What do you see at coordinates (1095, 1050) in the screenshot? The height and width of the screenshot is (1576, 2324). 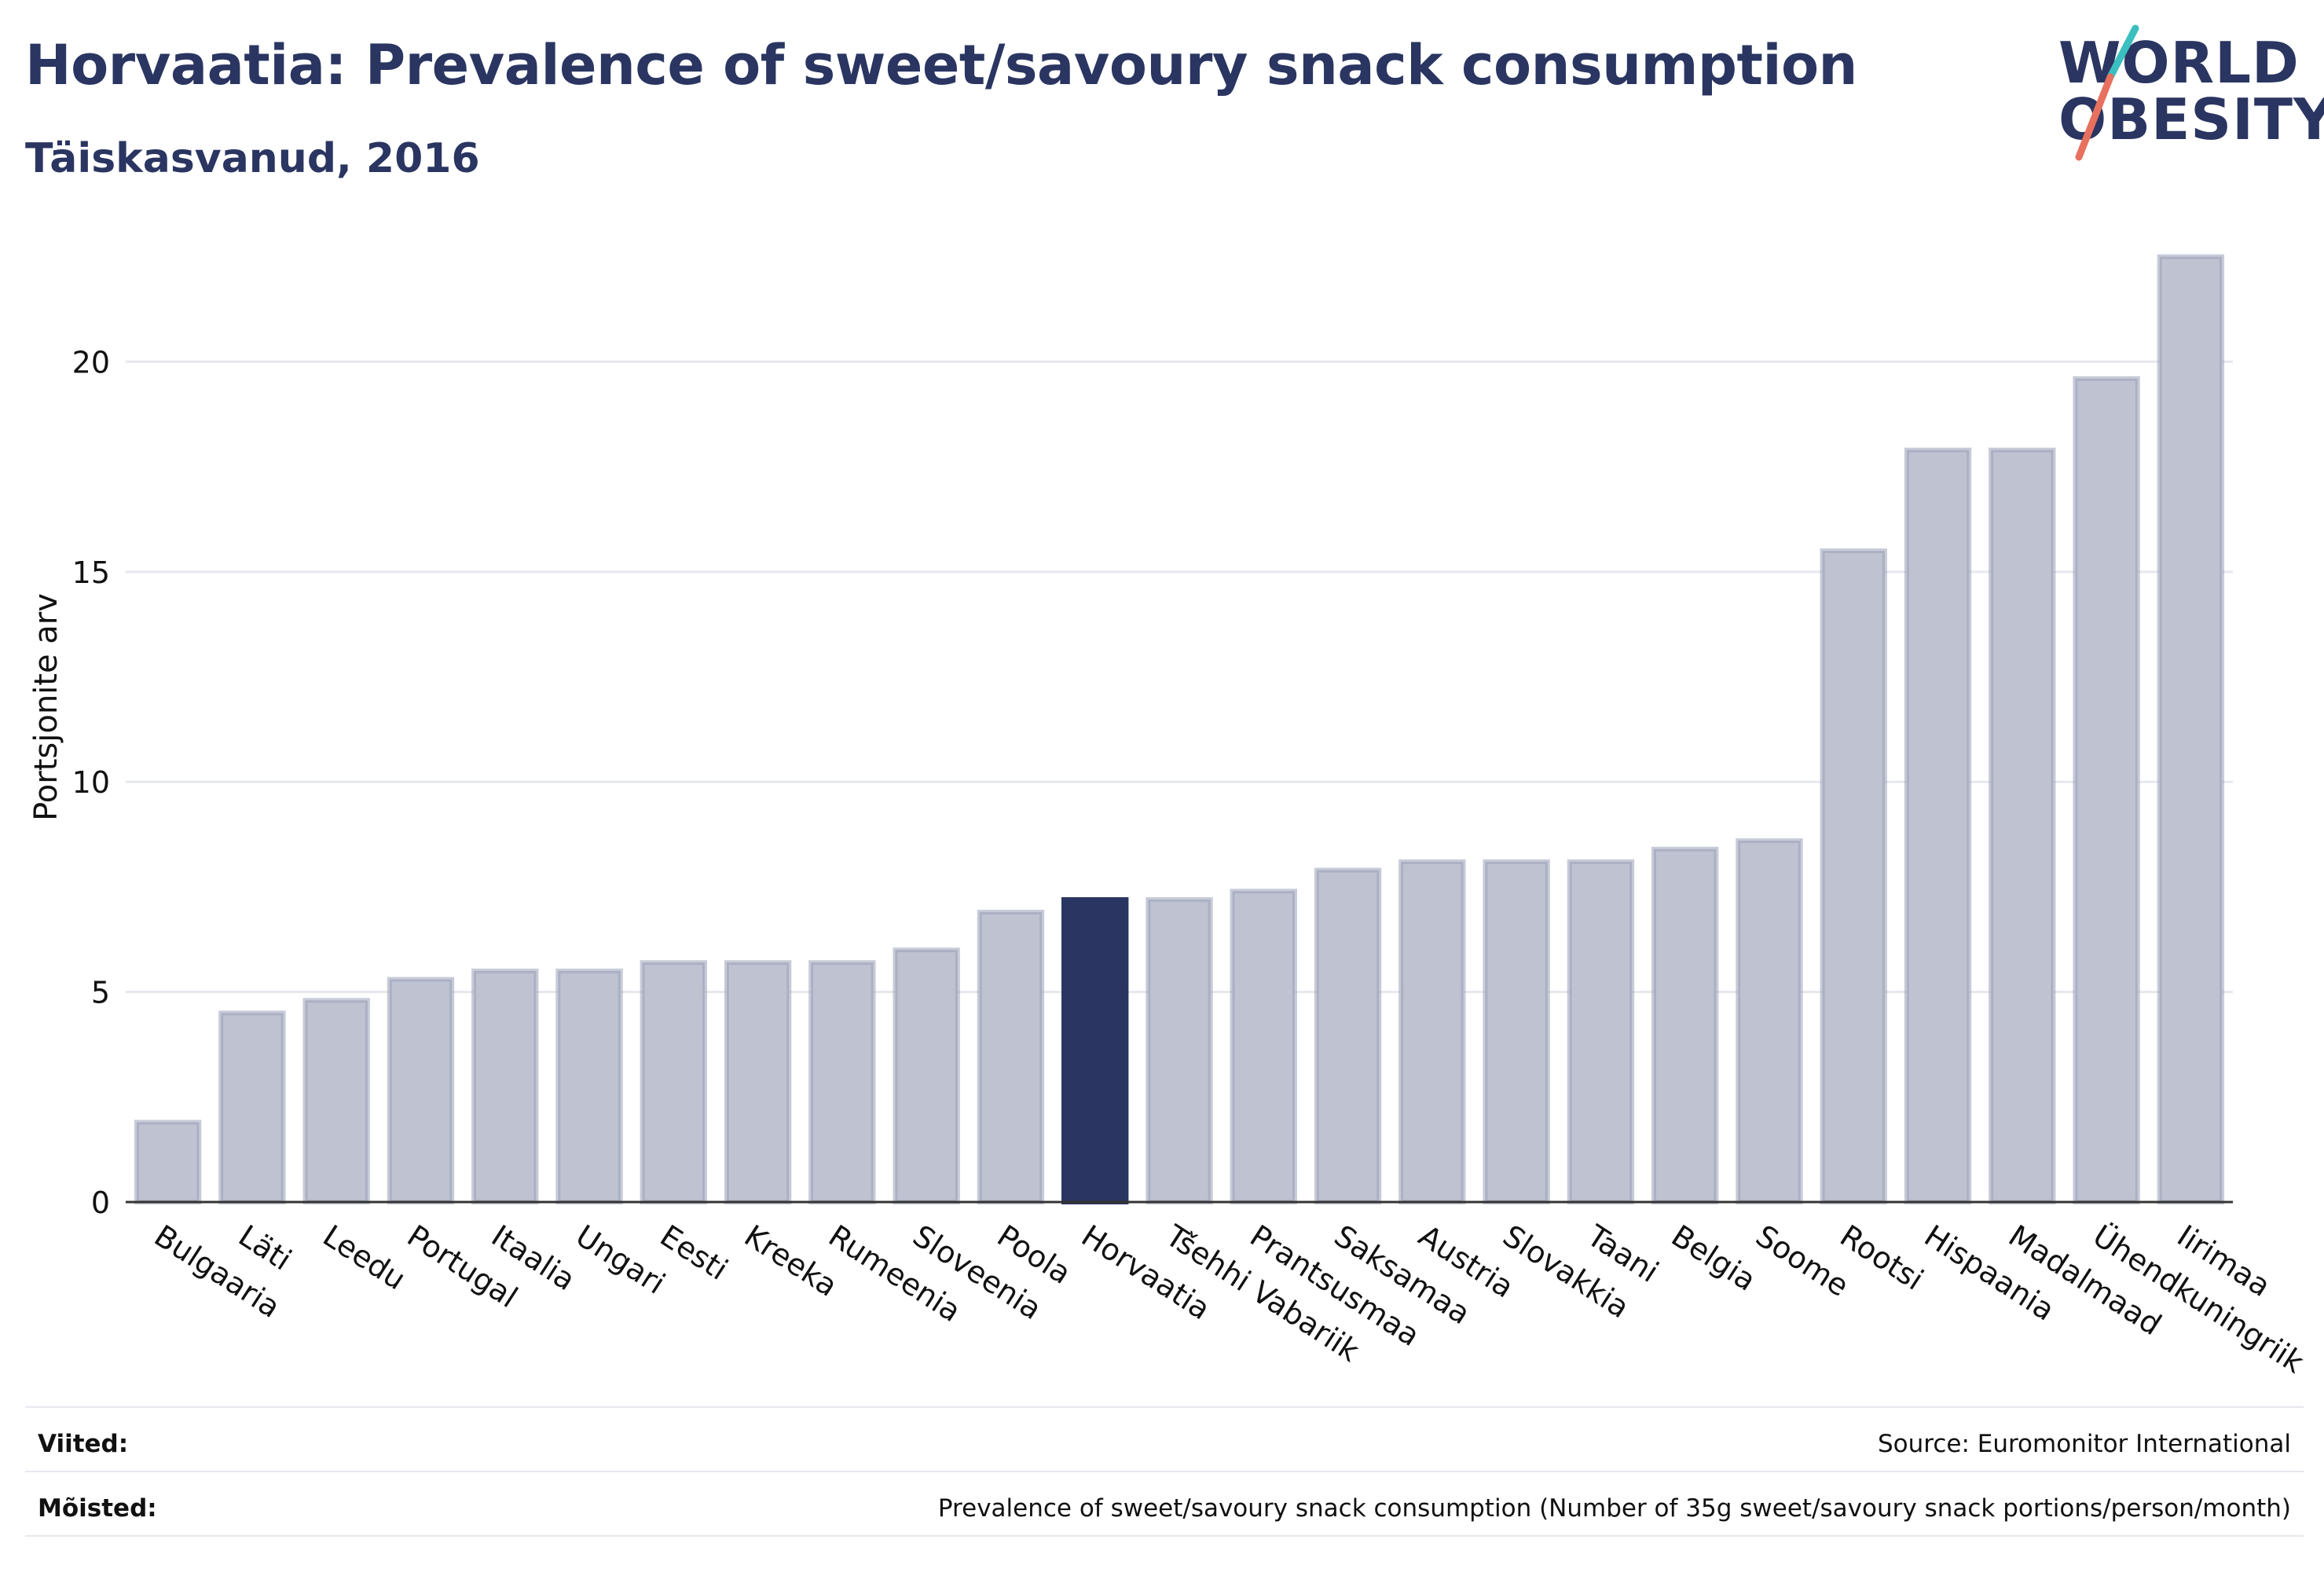 I see `bar-horvaatia` at bounding box center [1095, 1050].